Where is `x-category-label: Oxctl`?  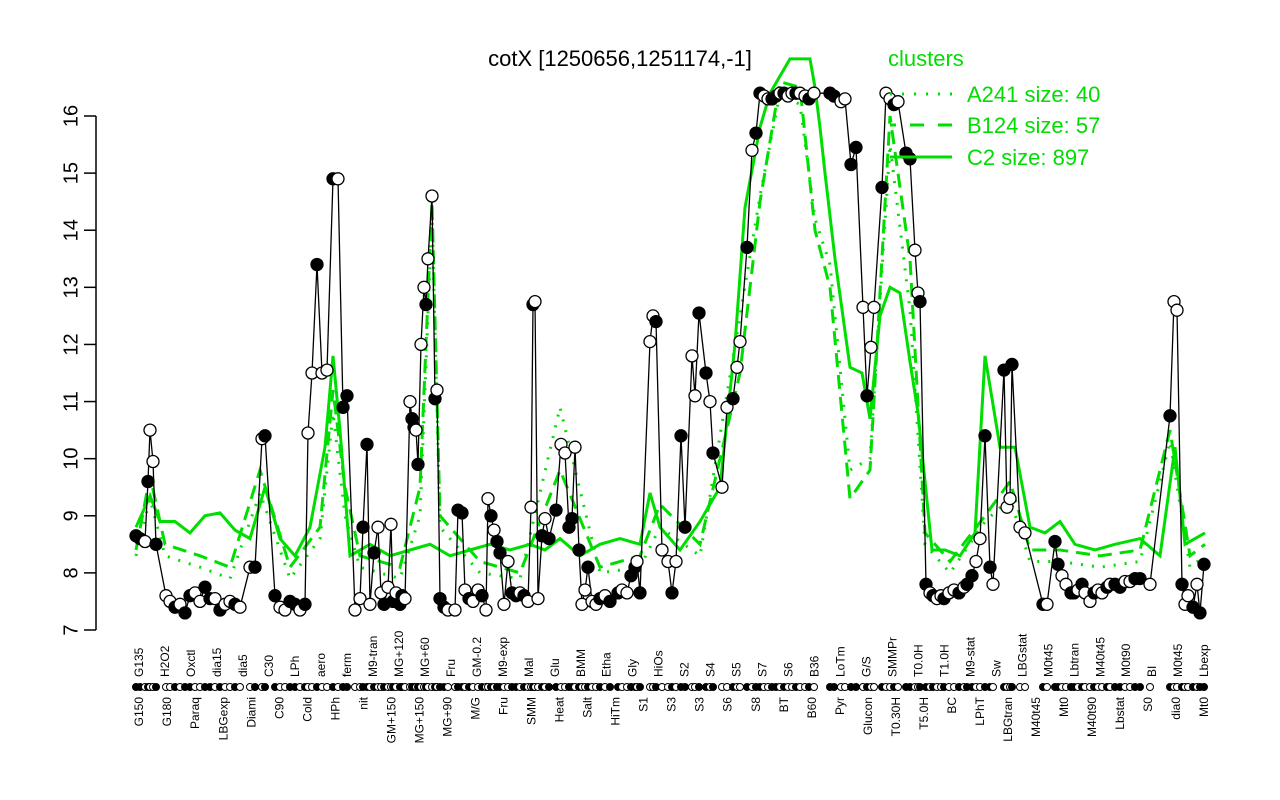
x-category-label: Oxctl is located at coordinates (191, 663).